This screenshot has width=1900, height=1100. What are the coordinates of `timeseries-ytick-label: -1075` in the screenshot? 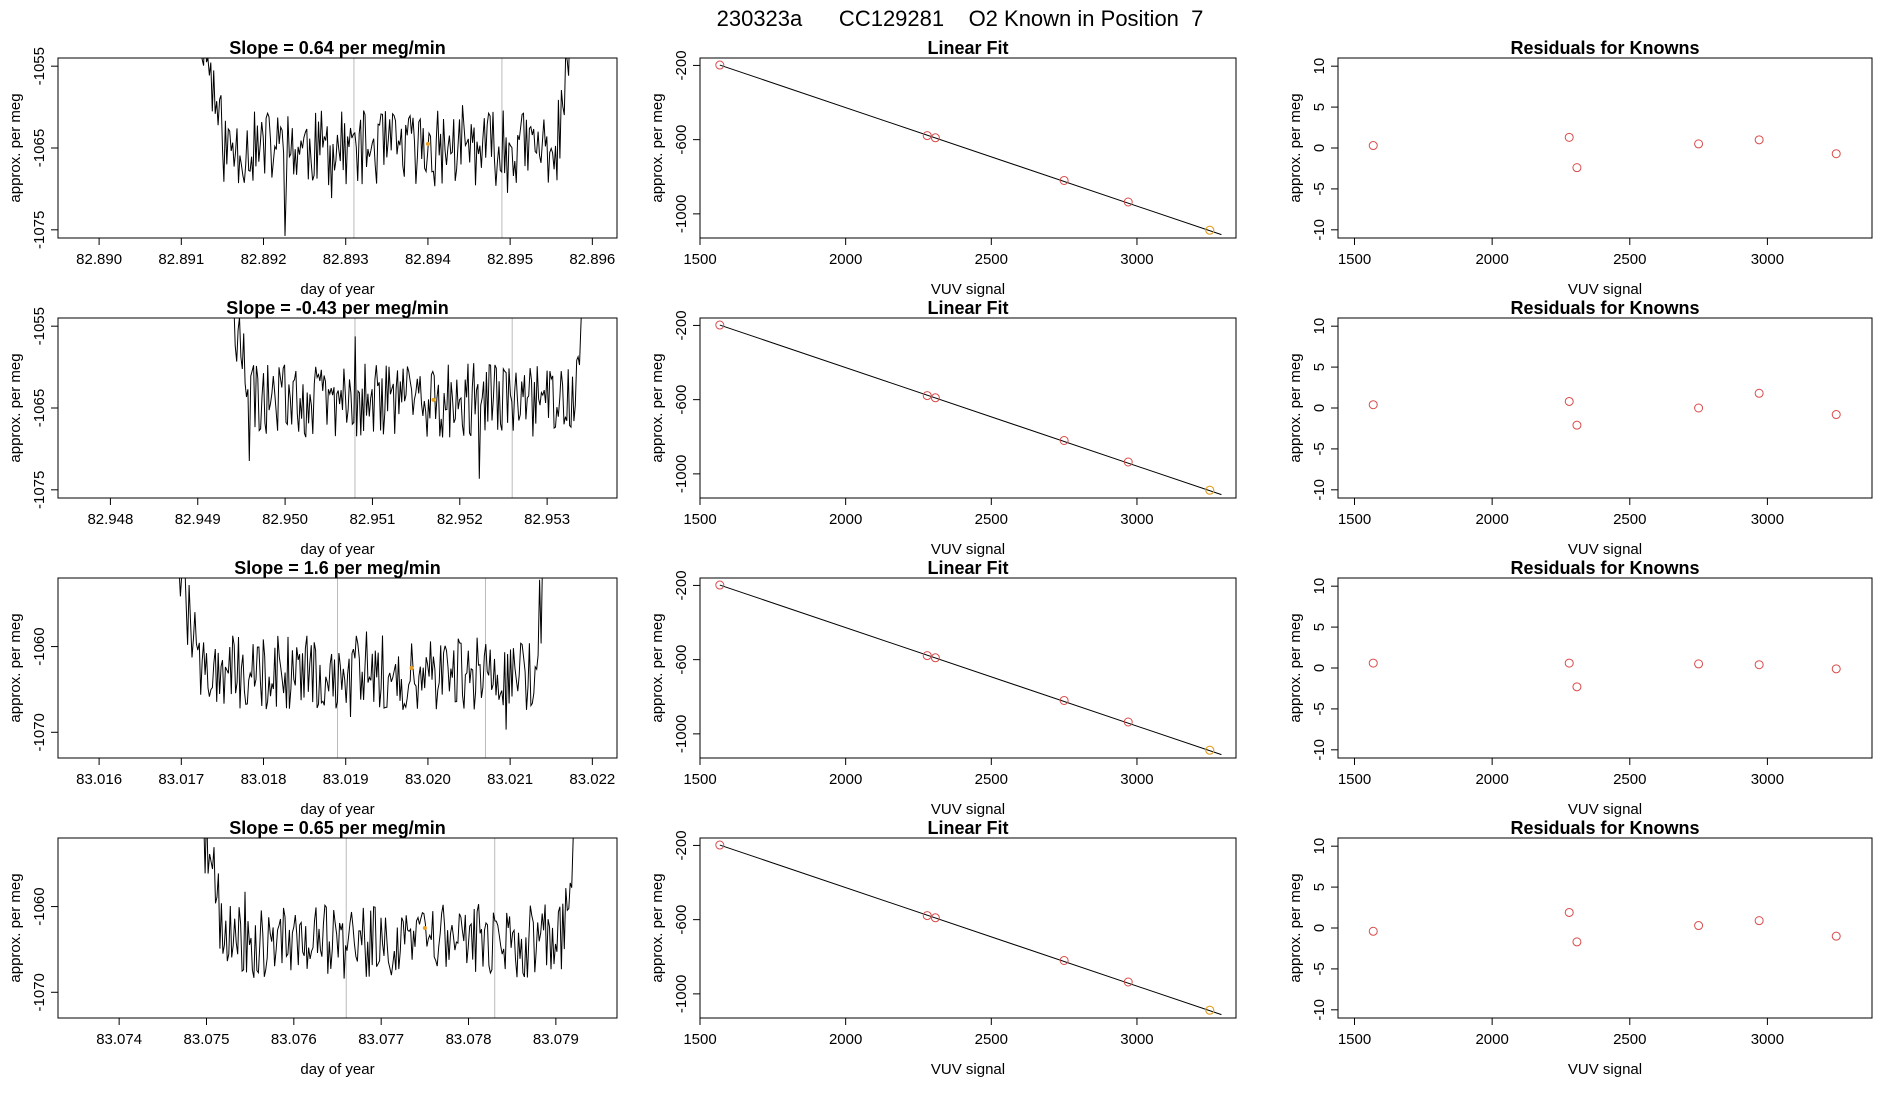 It's located at (39, 490).